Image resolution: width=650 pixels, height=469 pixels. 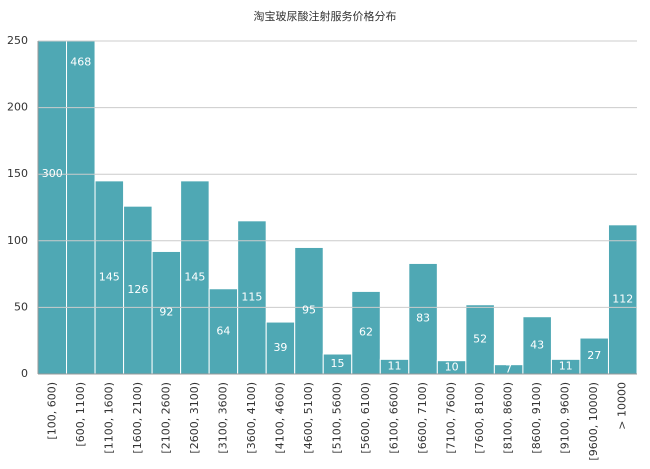 I want to click on value-label: 62, so click(x=366, y=332).